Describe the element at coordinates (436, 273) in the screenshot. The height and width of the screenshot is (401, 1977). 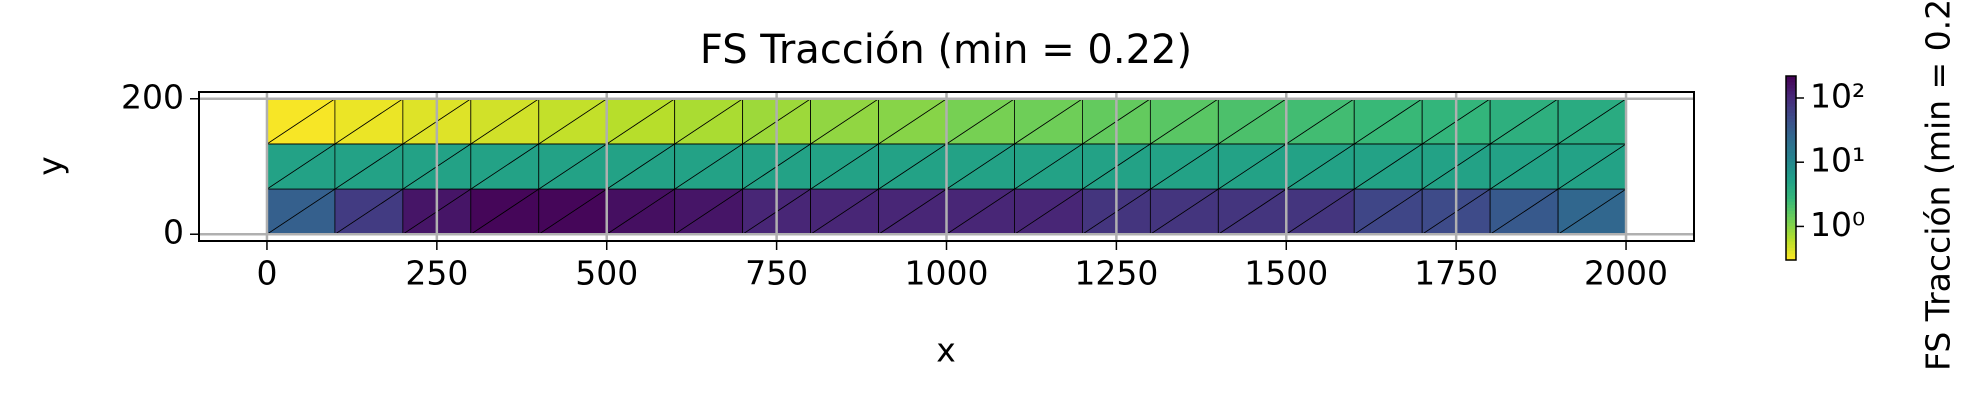
I see `x-tick-label: 250` at that location.